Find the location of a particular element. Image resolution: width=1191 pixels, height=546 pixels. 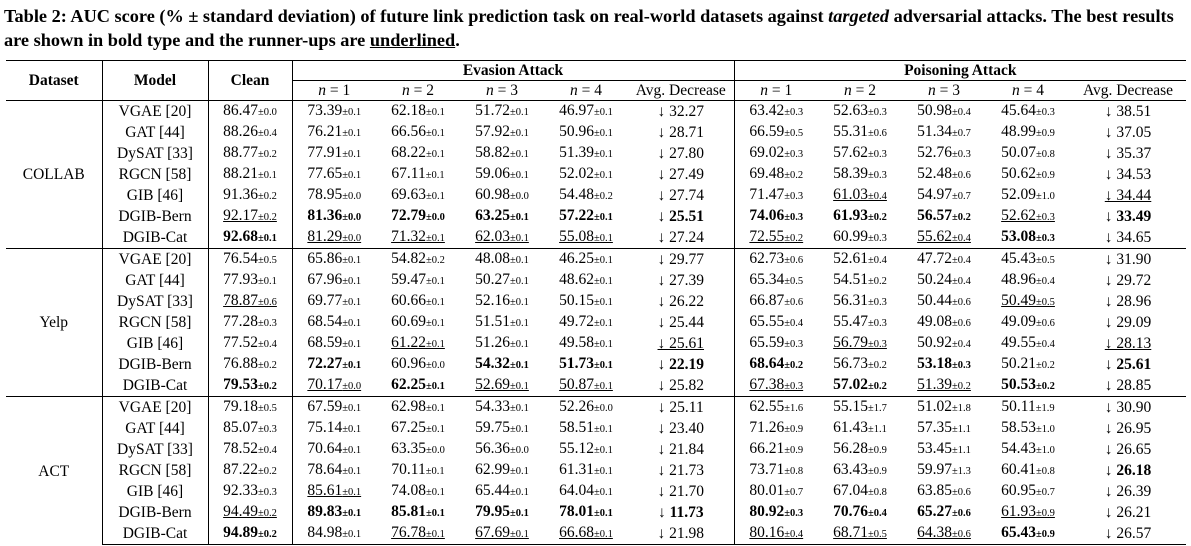

evasion-n3-header: n = 3 is located at coordinates (502, 91).